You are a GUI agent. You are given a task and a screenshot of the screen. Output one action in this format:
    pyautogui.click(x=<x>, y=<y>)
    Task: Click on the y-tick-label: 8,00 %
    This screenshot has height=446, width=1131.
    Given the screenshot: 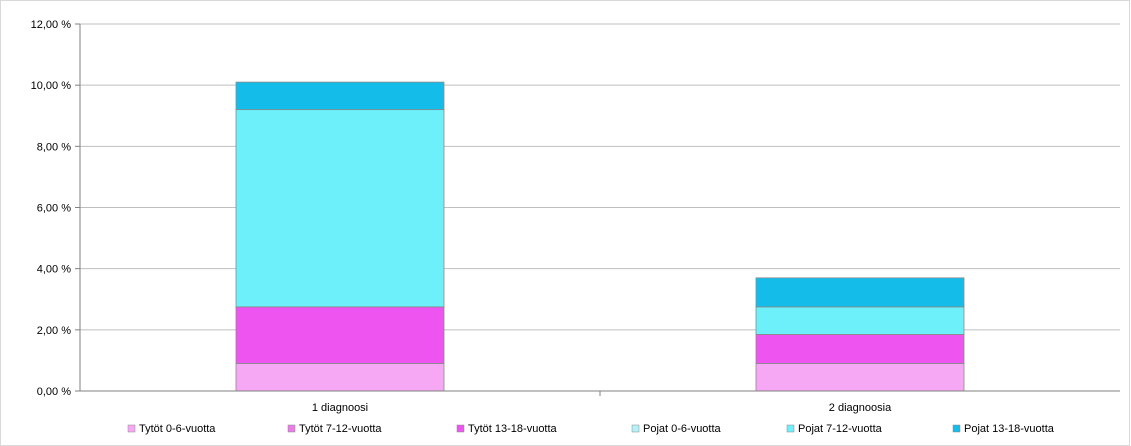 What is the action you would take?
    pyautogui.click(x=54, y=147)
    